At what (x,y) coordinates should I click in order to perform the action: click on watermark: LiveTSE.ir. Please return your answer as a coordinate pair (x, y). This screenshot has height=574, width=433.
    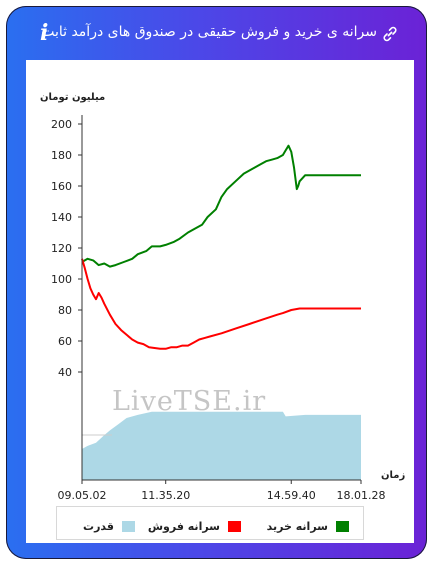
    Looking at the image, I should click on (189, 401).